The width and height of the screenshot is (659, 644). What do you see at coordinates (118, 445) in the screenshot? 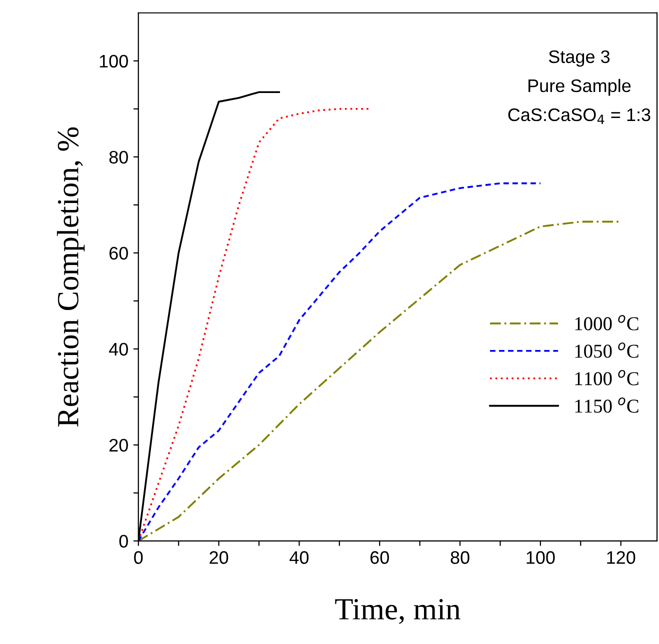
I see `y-tick-label: 20` at bounding box center [118, 445].